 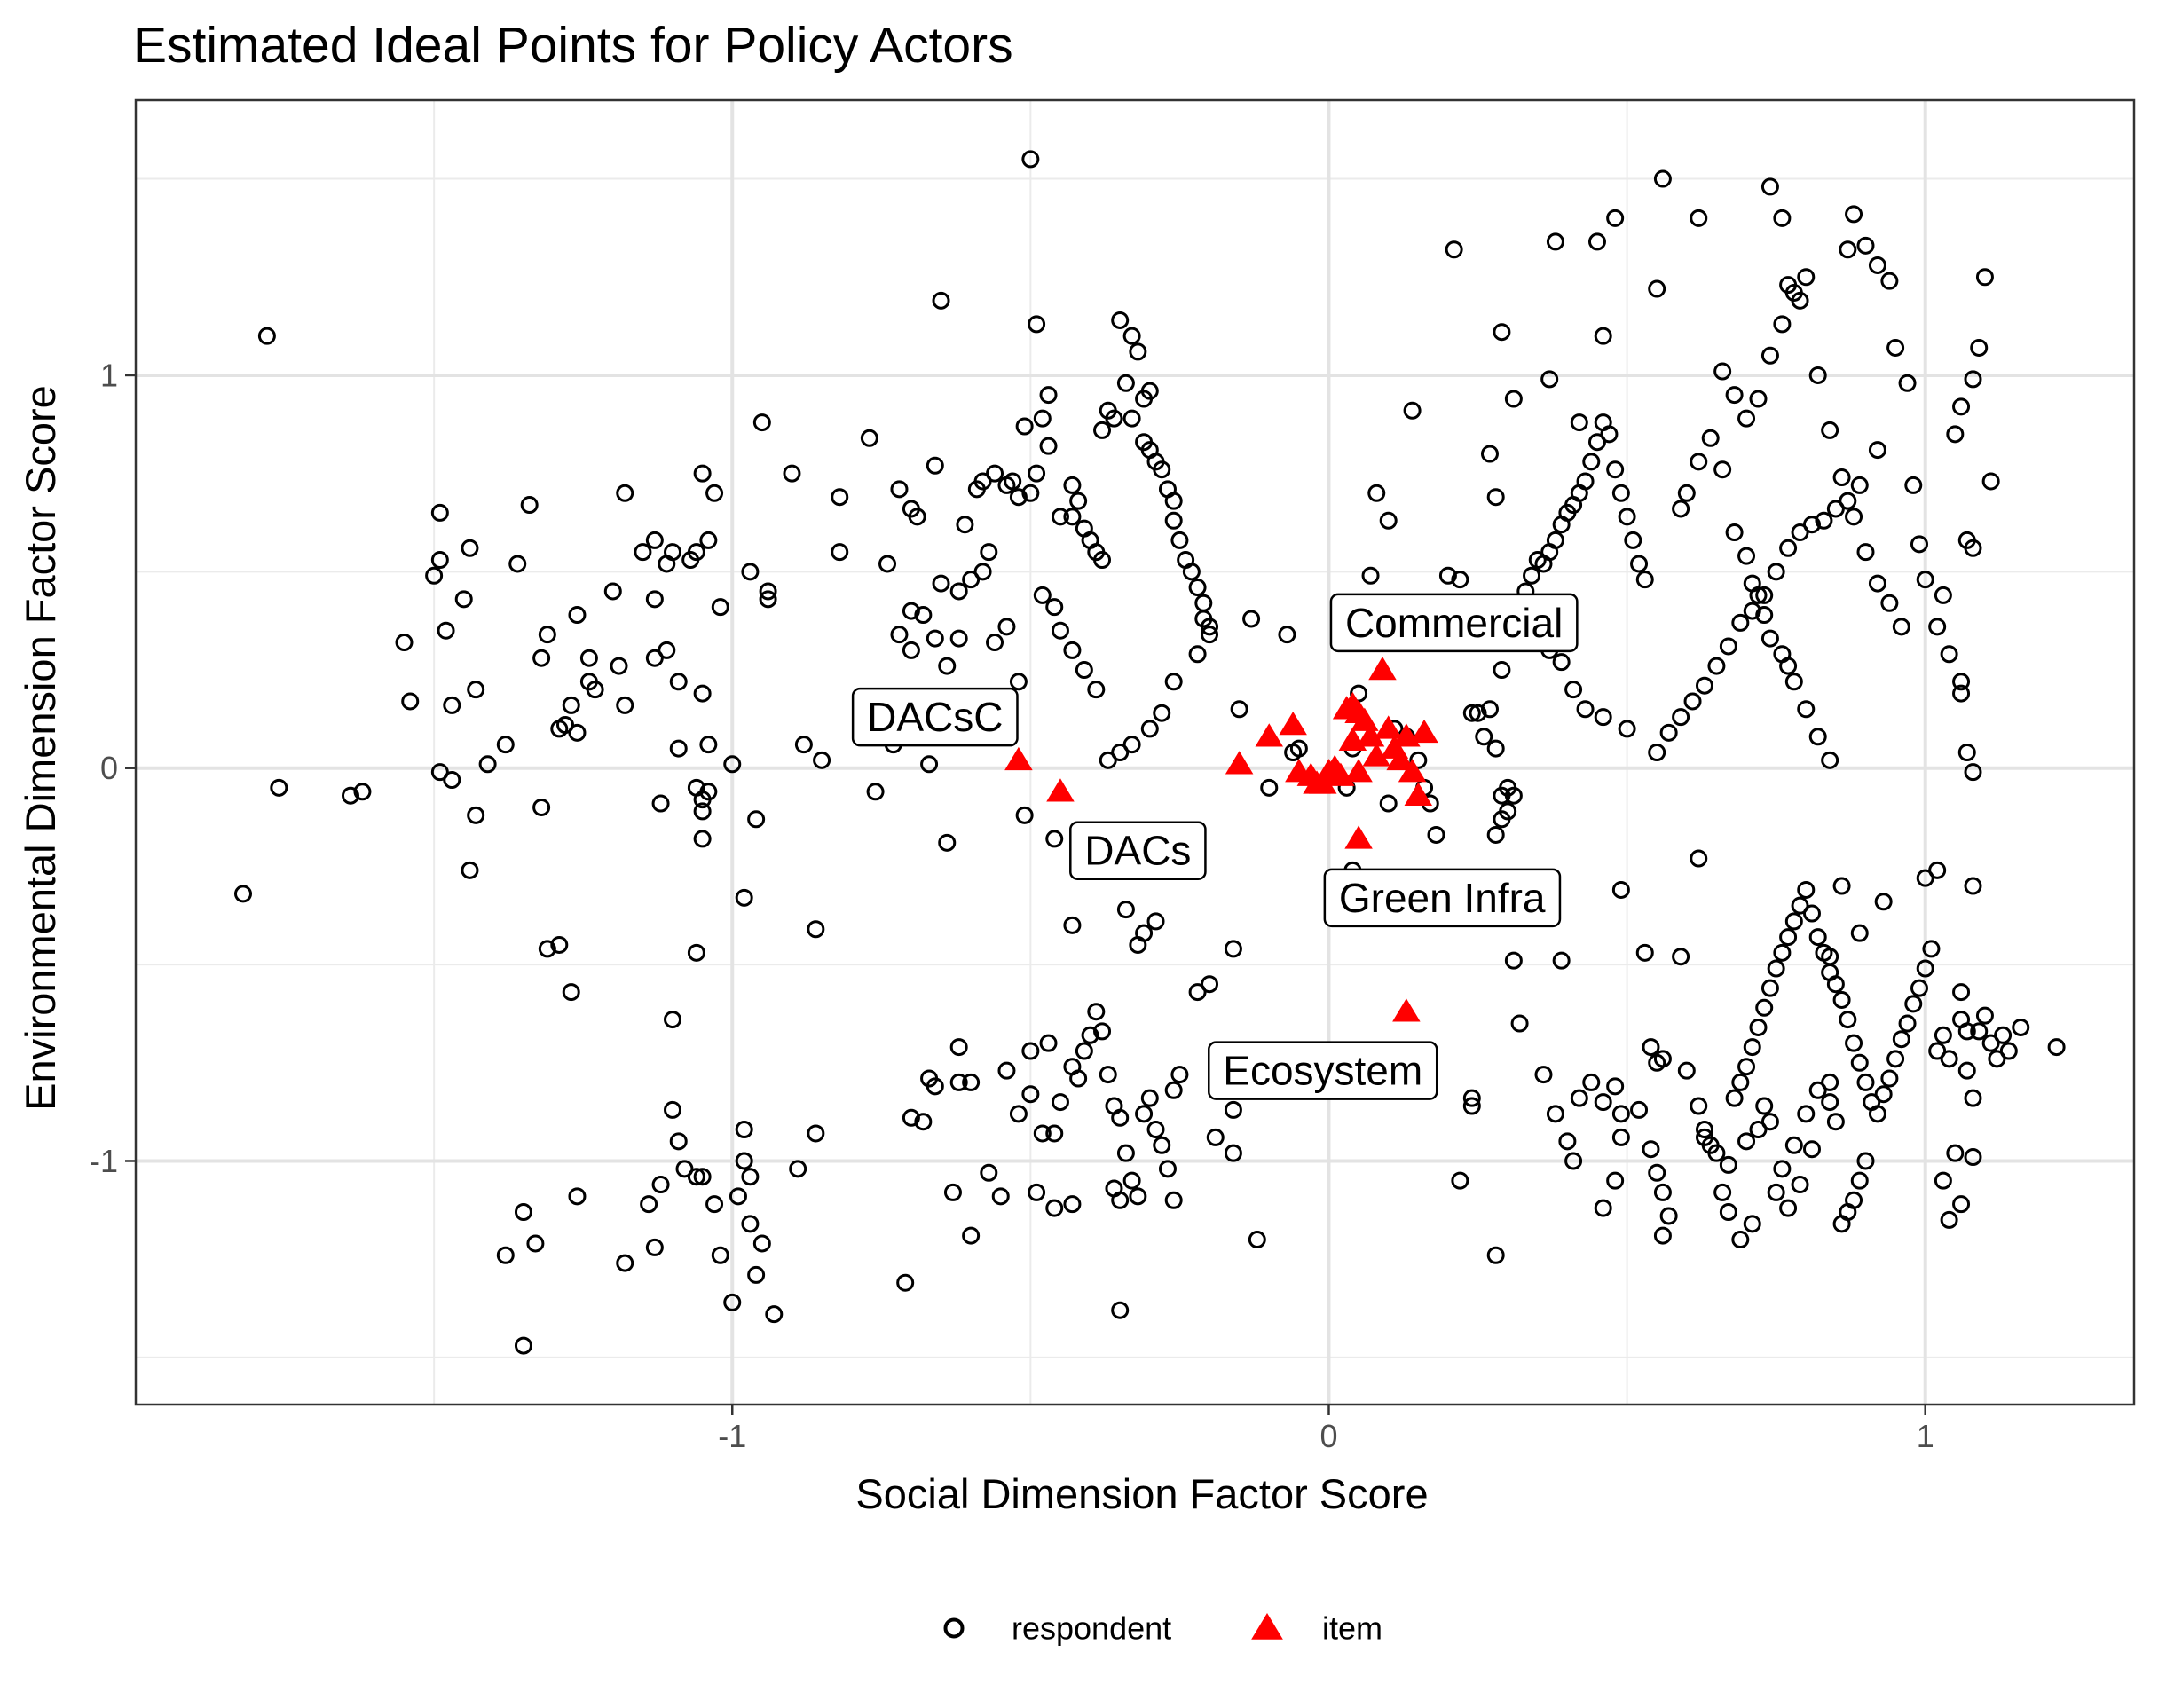 I want to click on y-tick-label: -1, so click(x=104, y=1161).